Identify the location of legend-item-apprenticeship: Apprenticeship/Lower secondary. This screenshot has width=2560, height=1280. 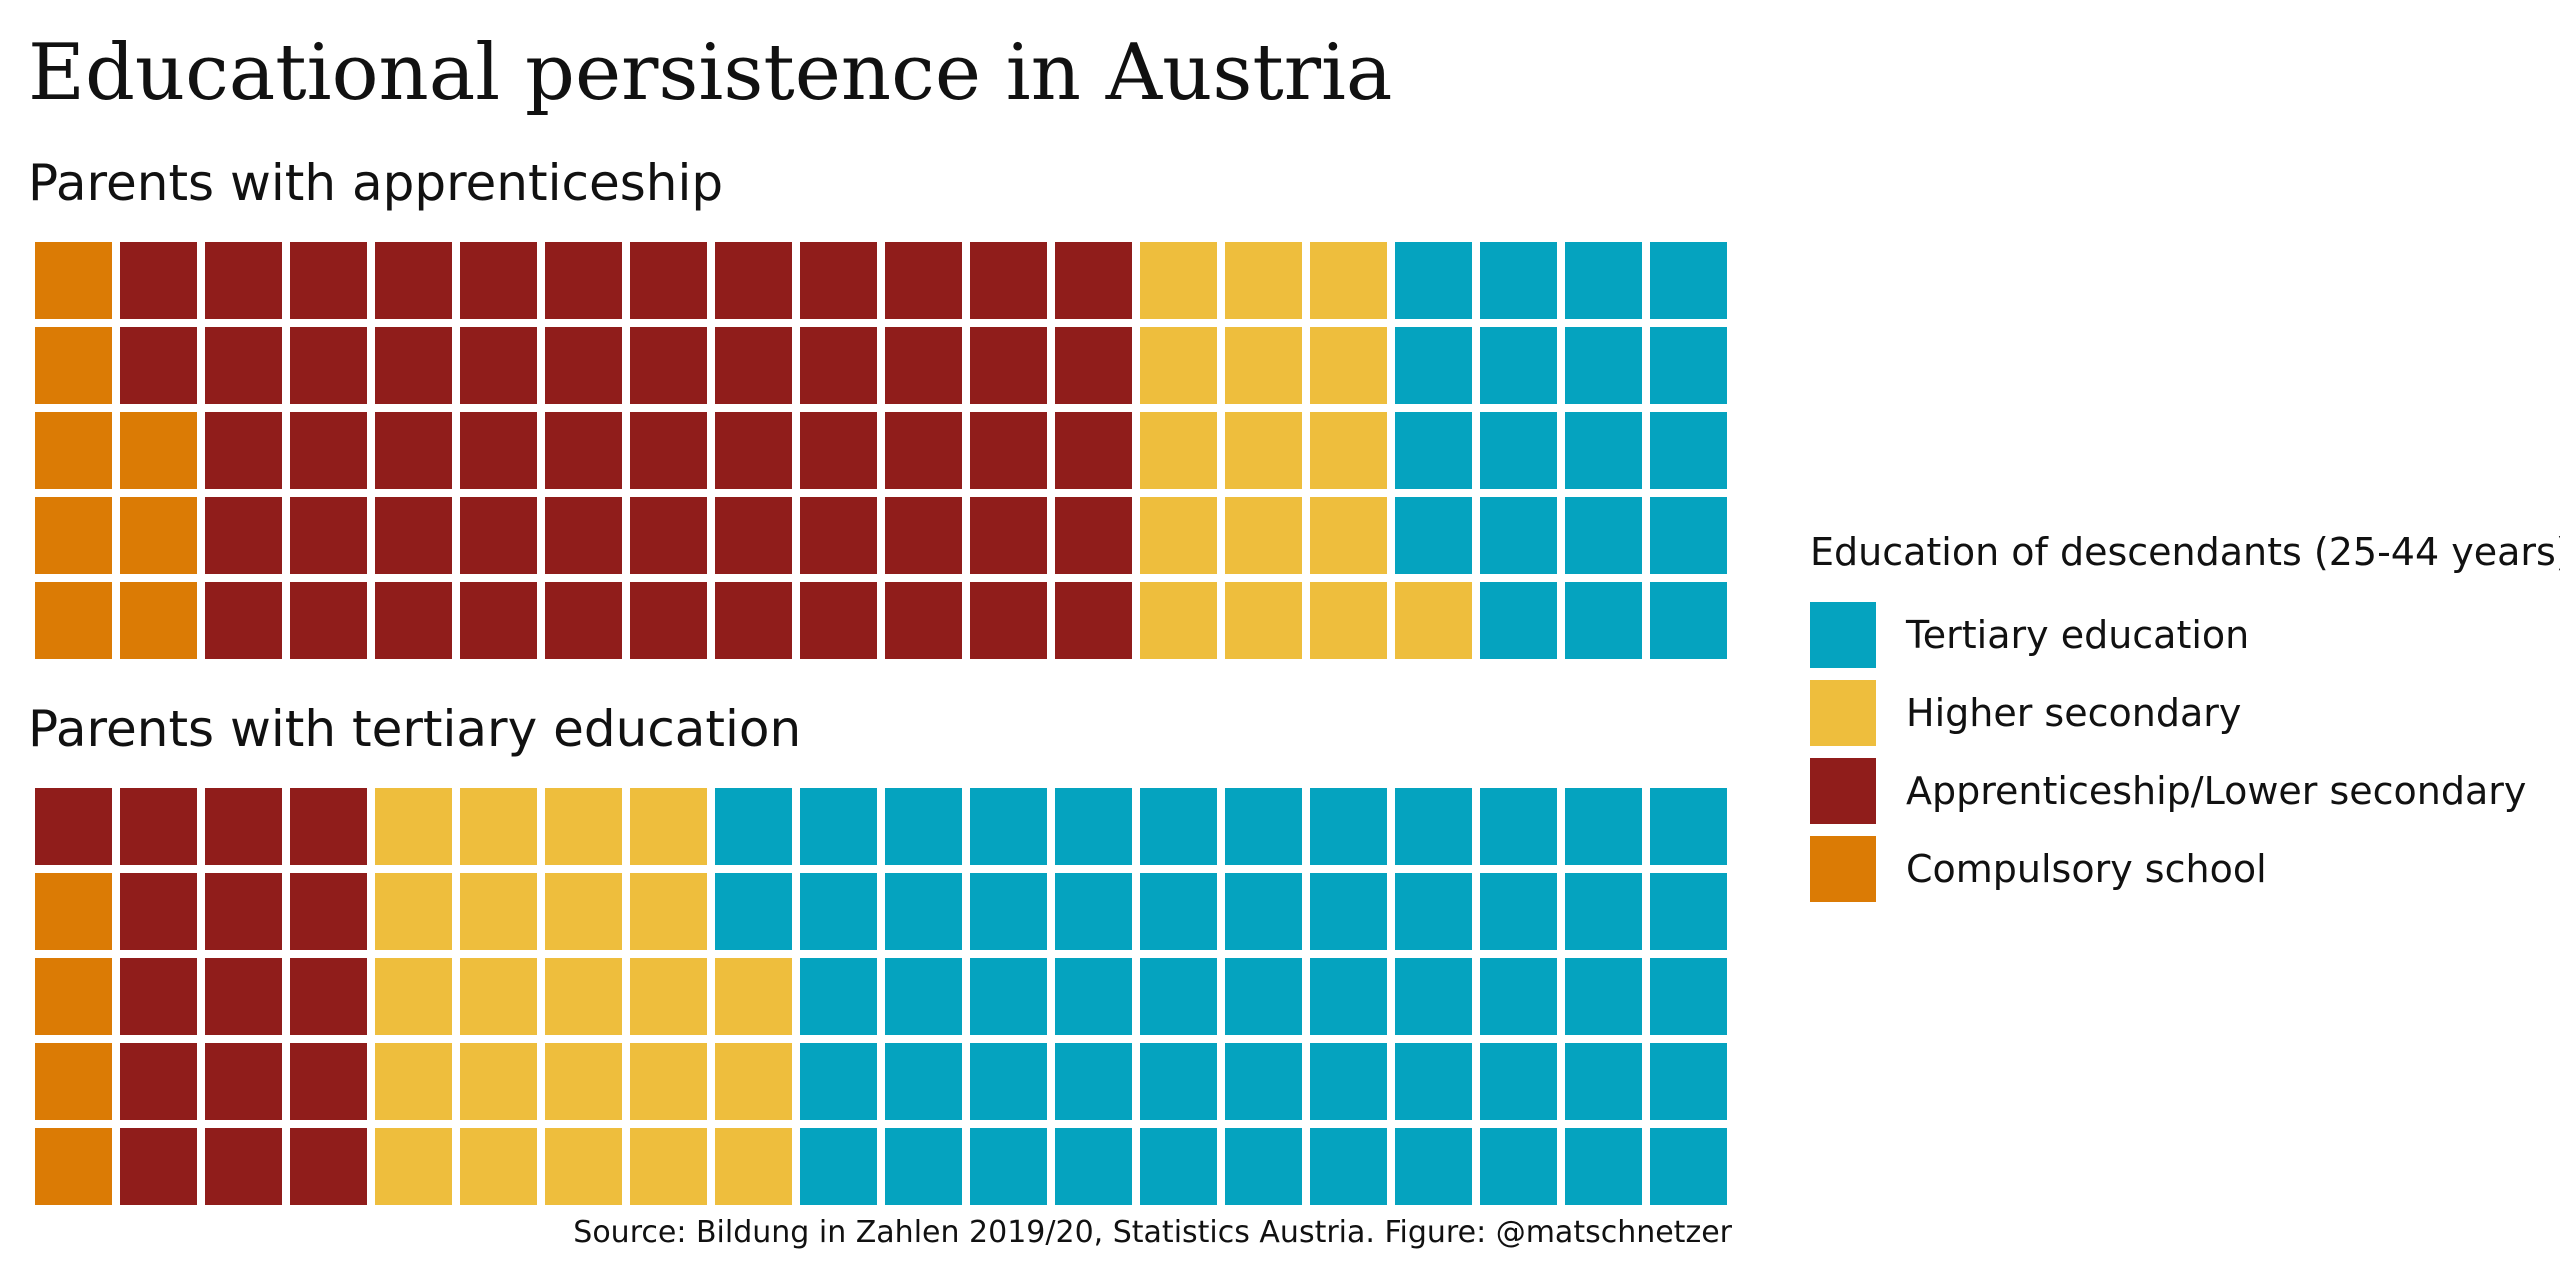
(2185, 791).